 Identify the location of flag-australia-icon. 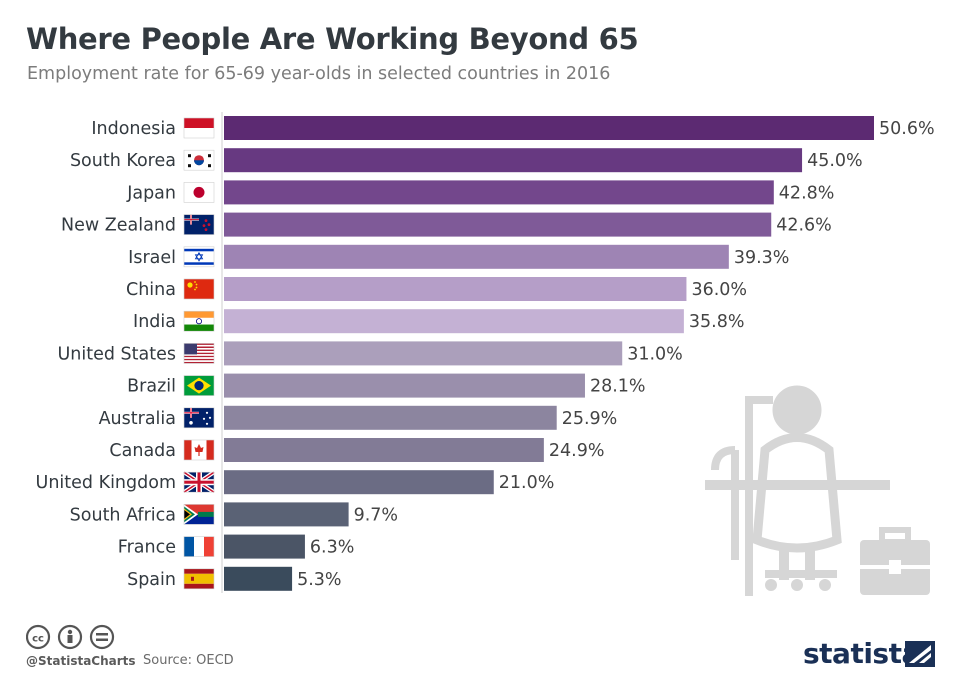
(199, 418).